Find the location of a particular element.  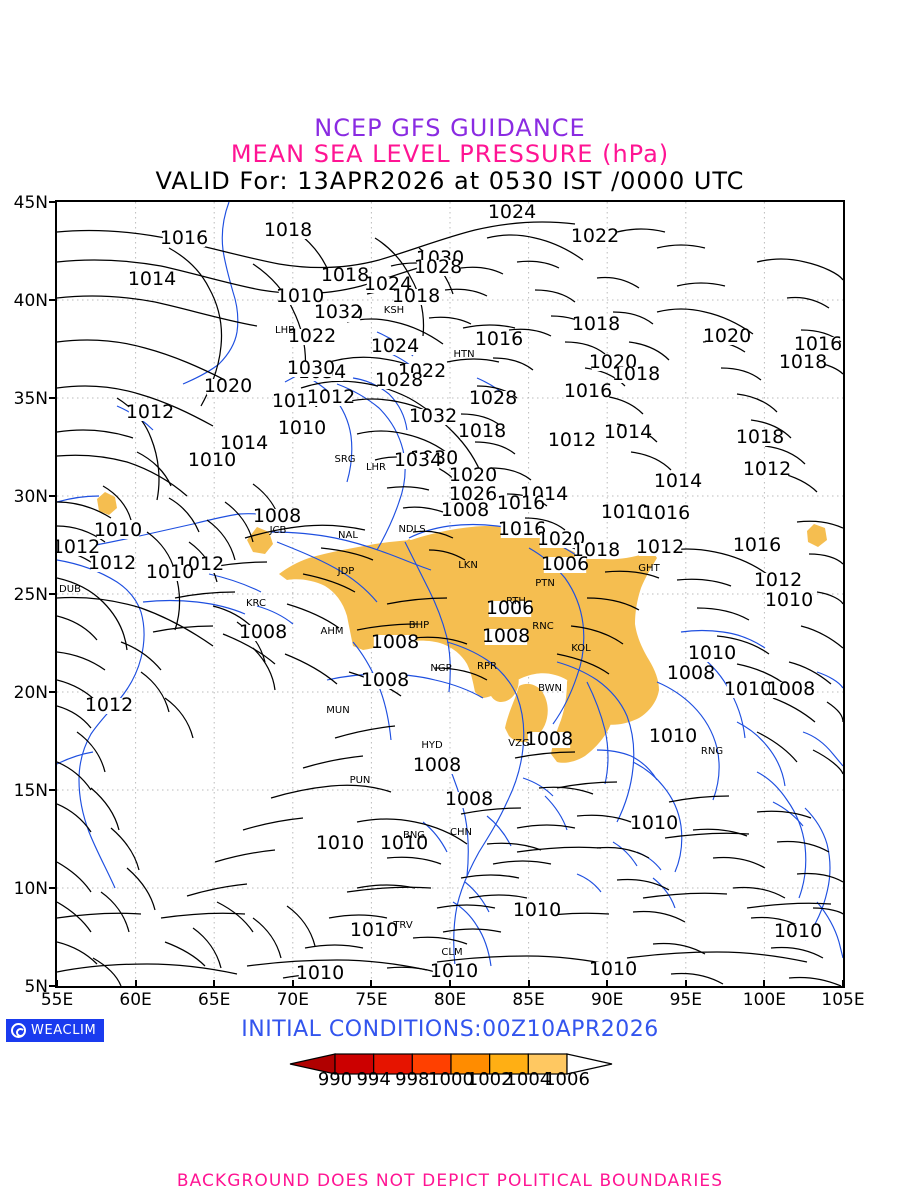

city-label: MUN is located at coordinates (337, 710).